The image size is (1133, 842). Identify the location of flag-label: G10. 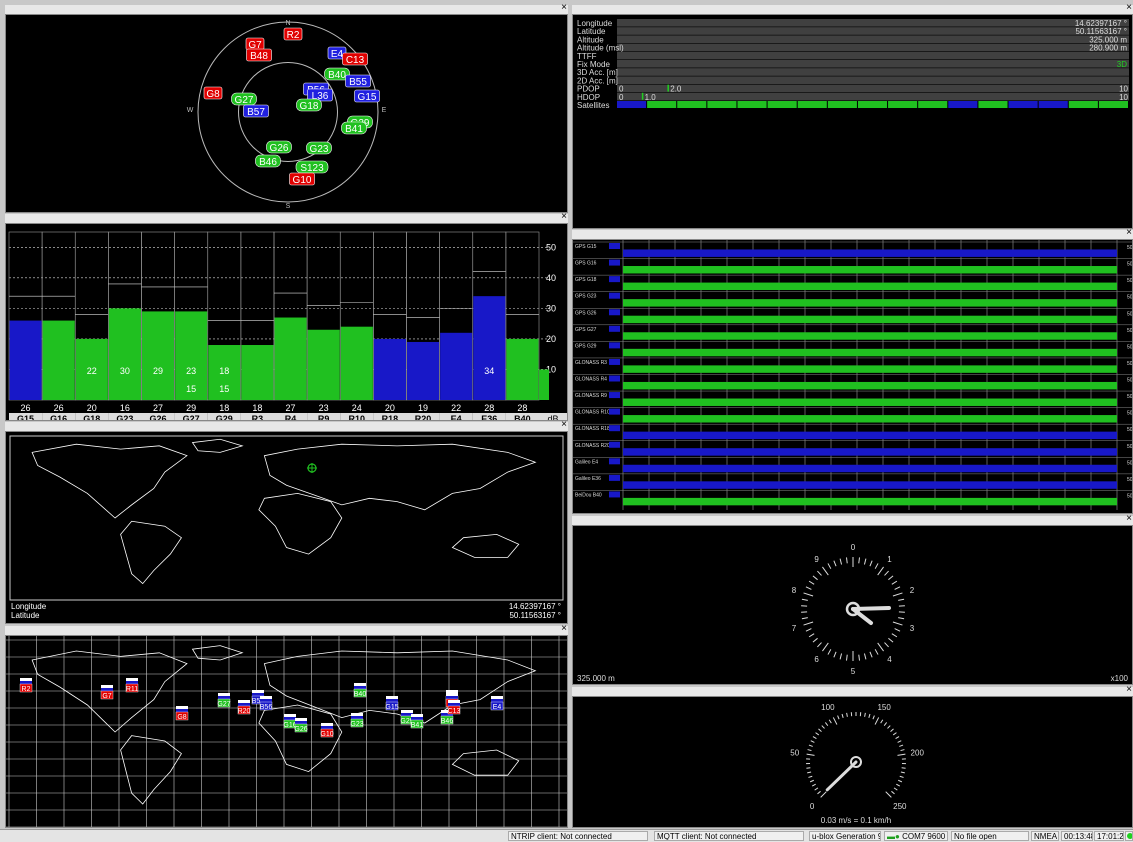
(326, 734).